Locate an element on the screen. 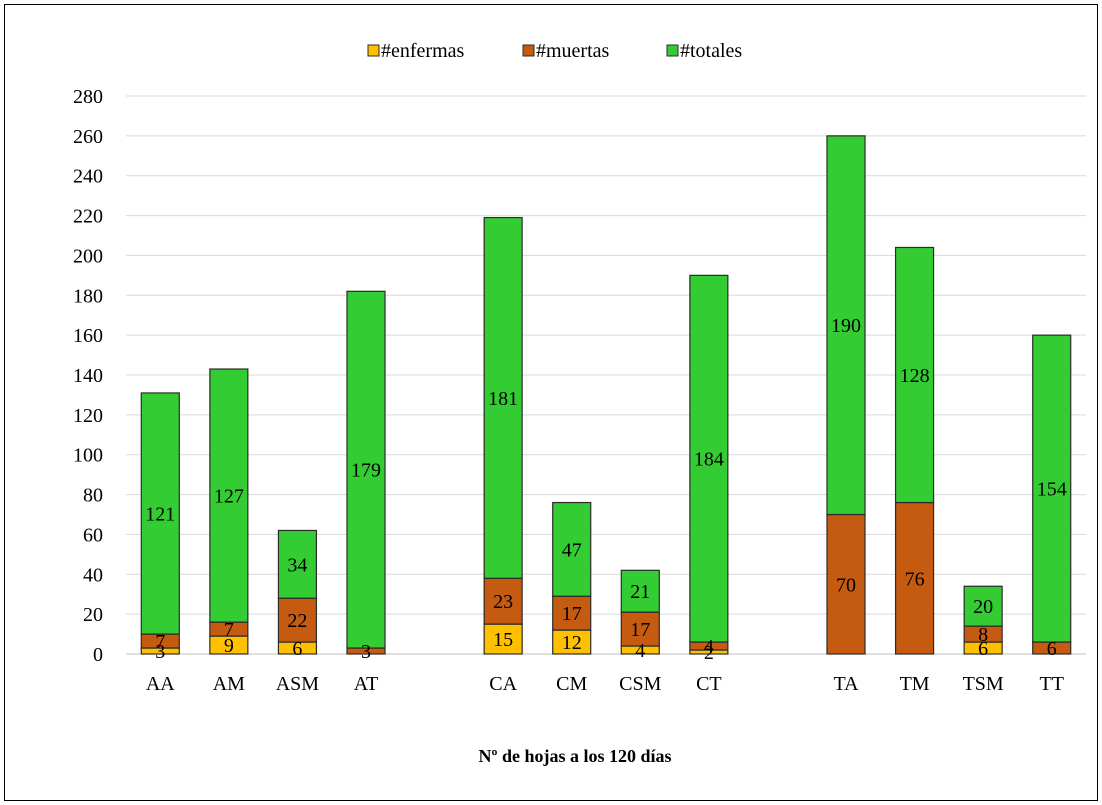 The width and height of the screenshot is (1102, 805). data-label: 70 is located at coordinates (846, 585).